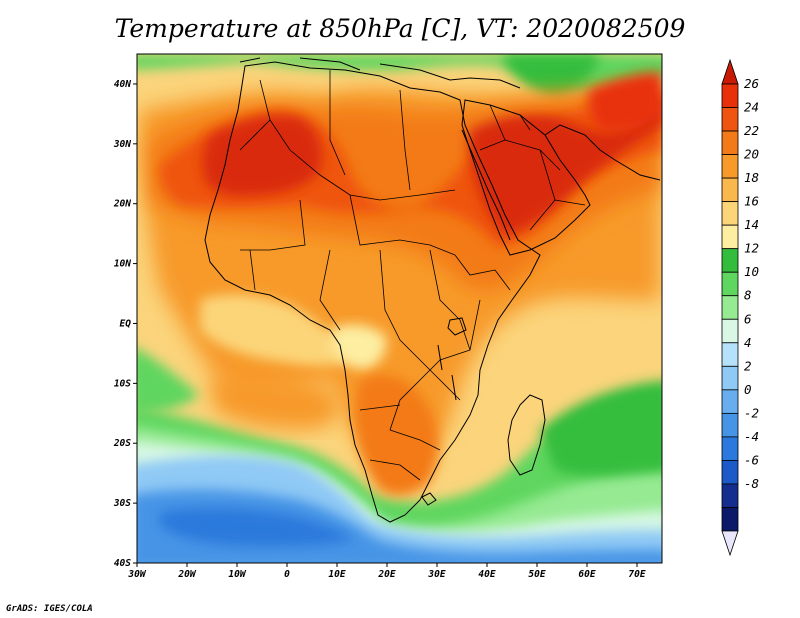  I want to click on lon-tick-label: 50E, so click(536, 574).